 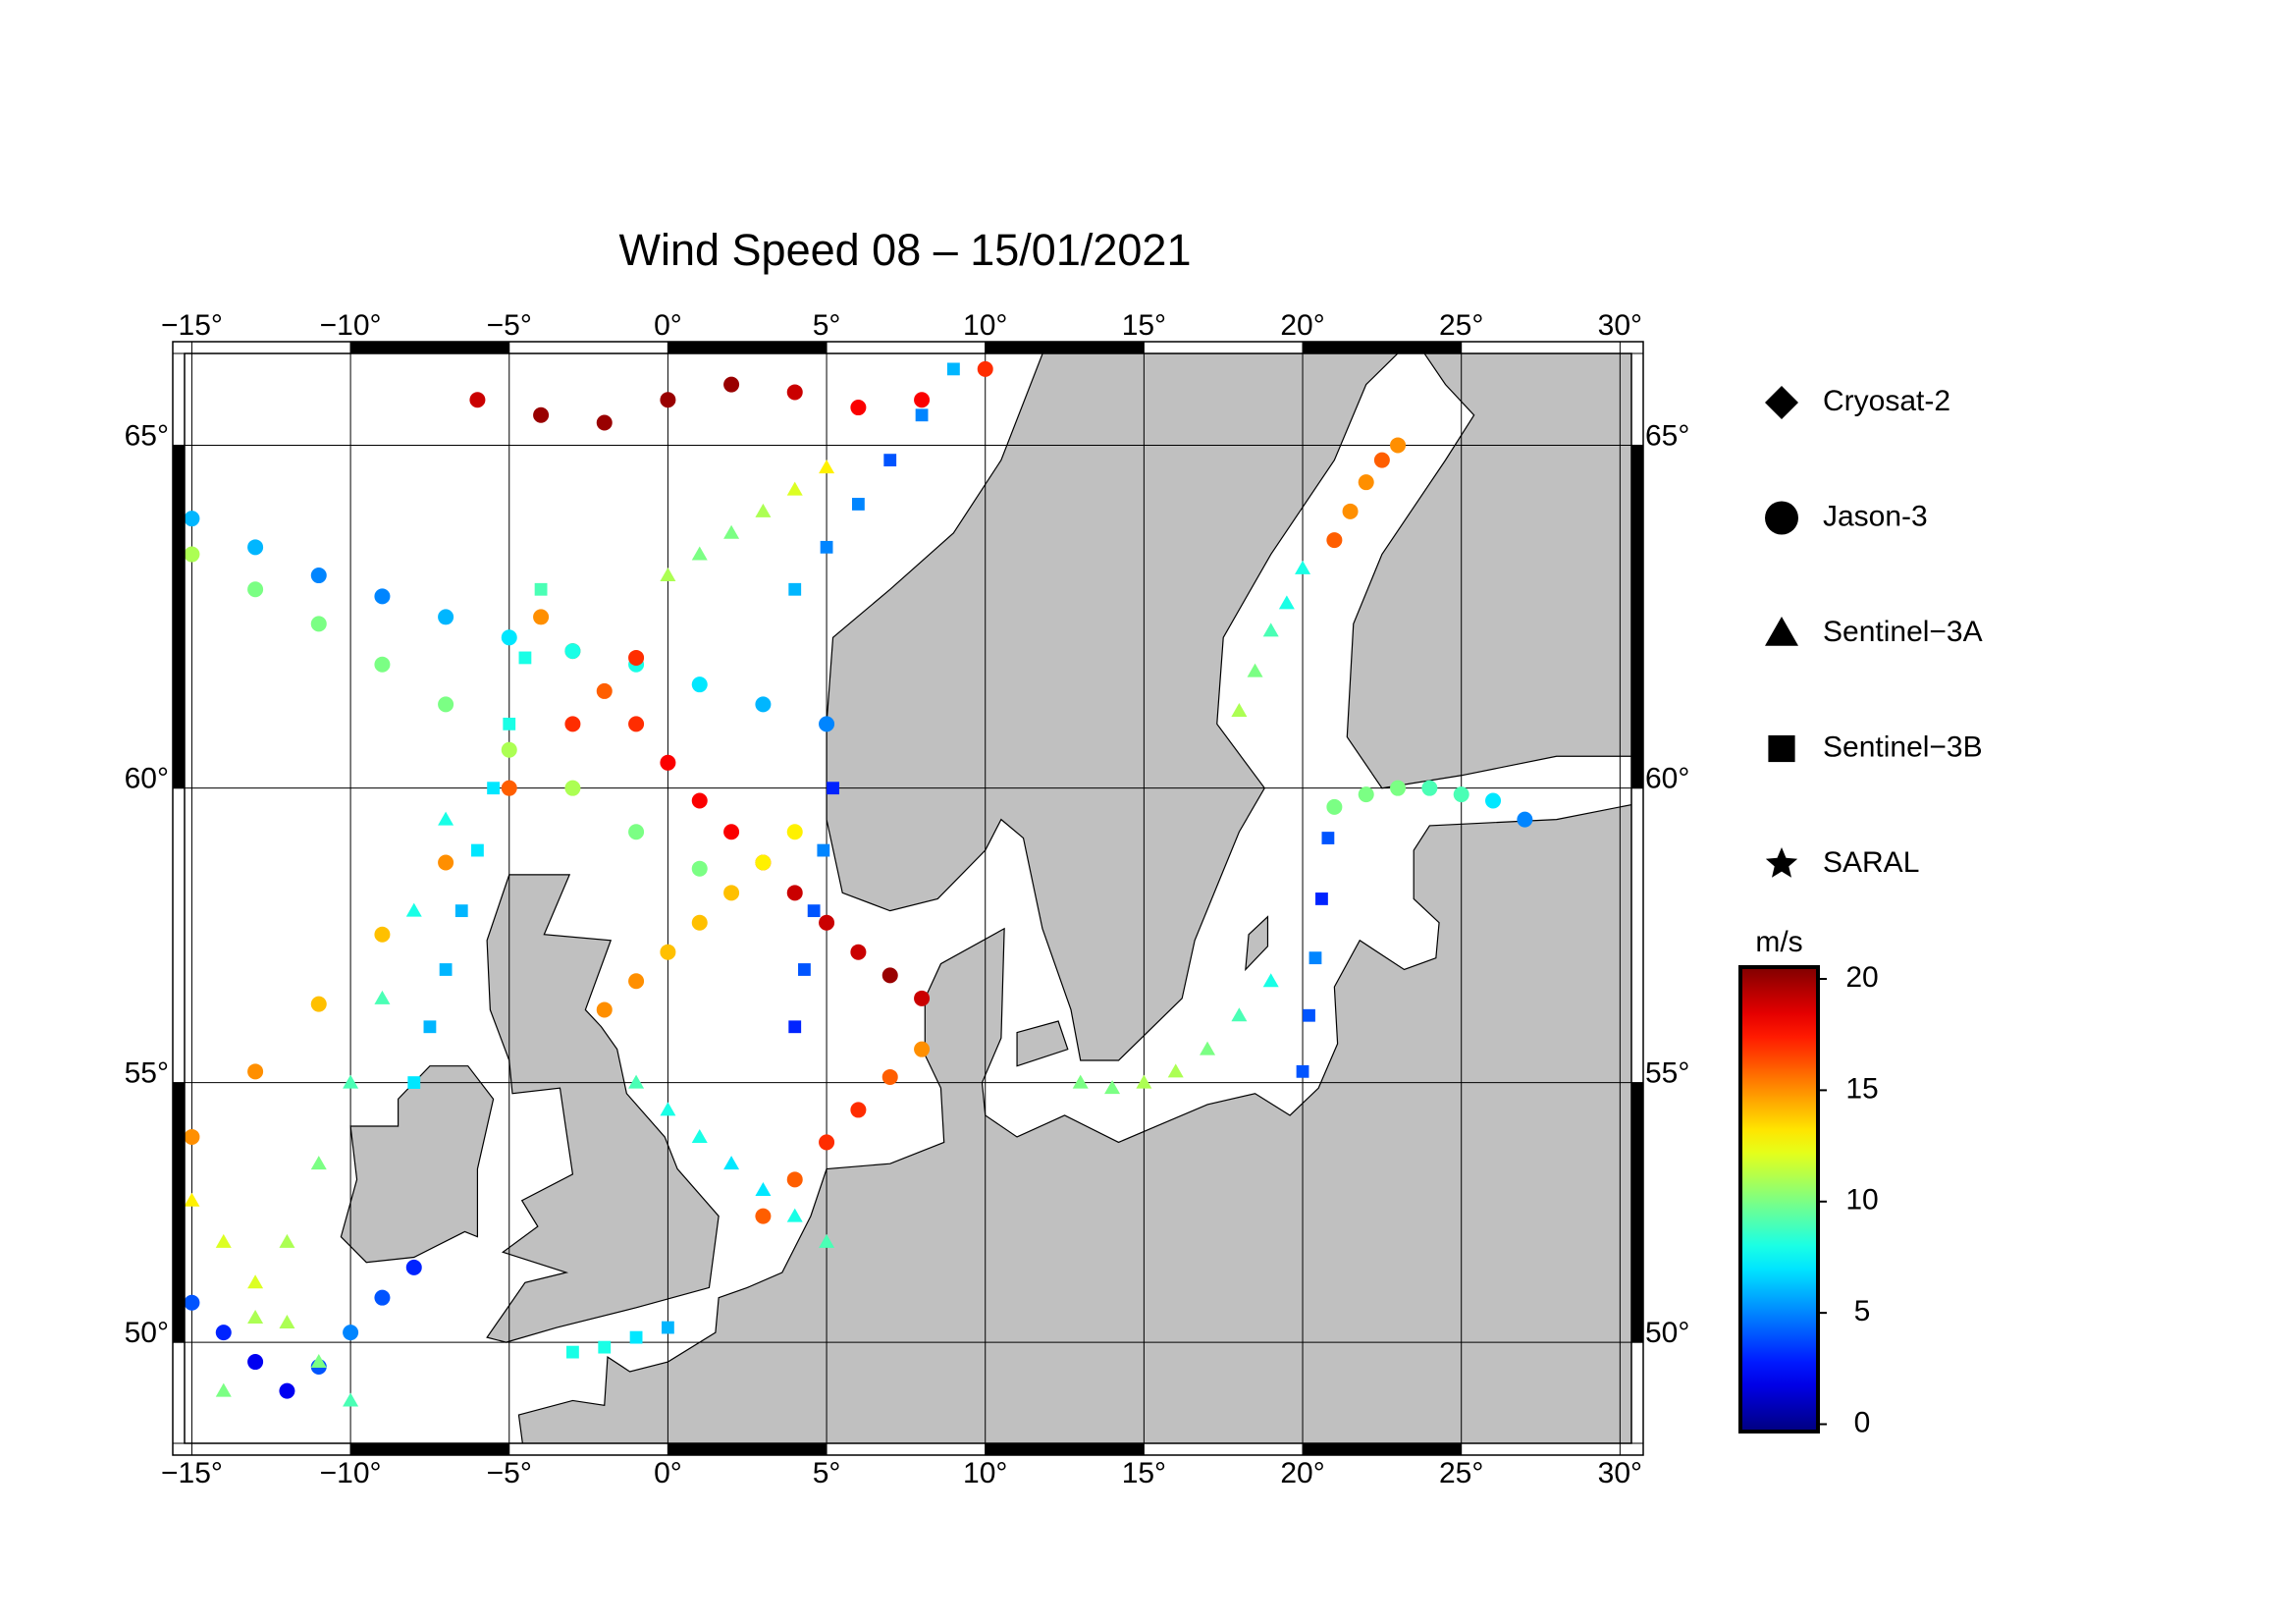 What do you see at coordinates (1862, 977) in the screenshot?
I see `colorbar-tick-label: 20` at bounding box center [1862, 977].